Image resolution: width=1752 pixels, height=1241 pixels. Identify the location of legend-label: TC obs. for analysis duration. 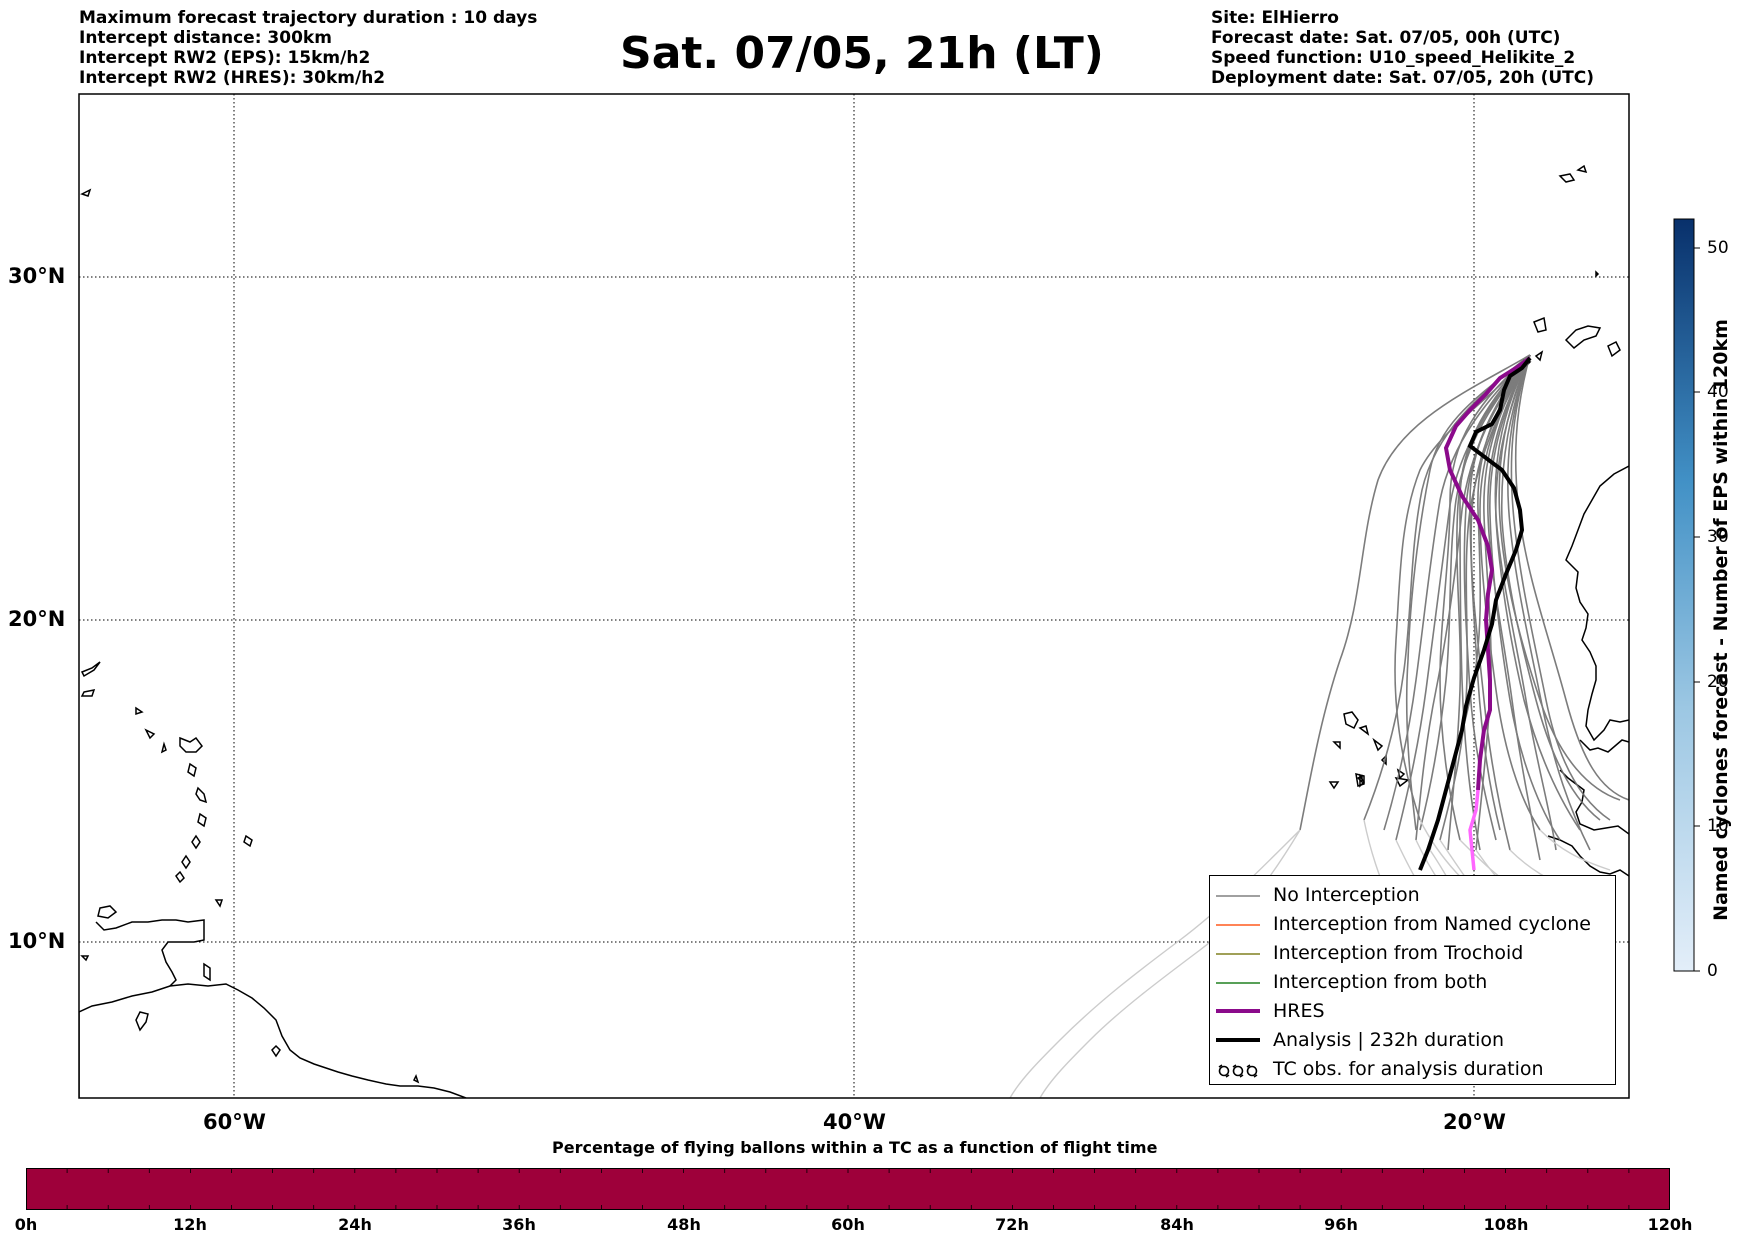
(1408, 1069).